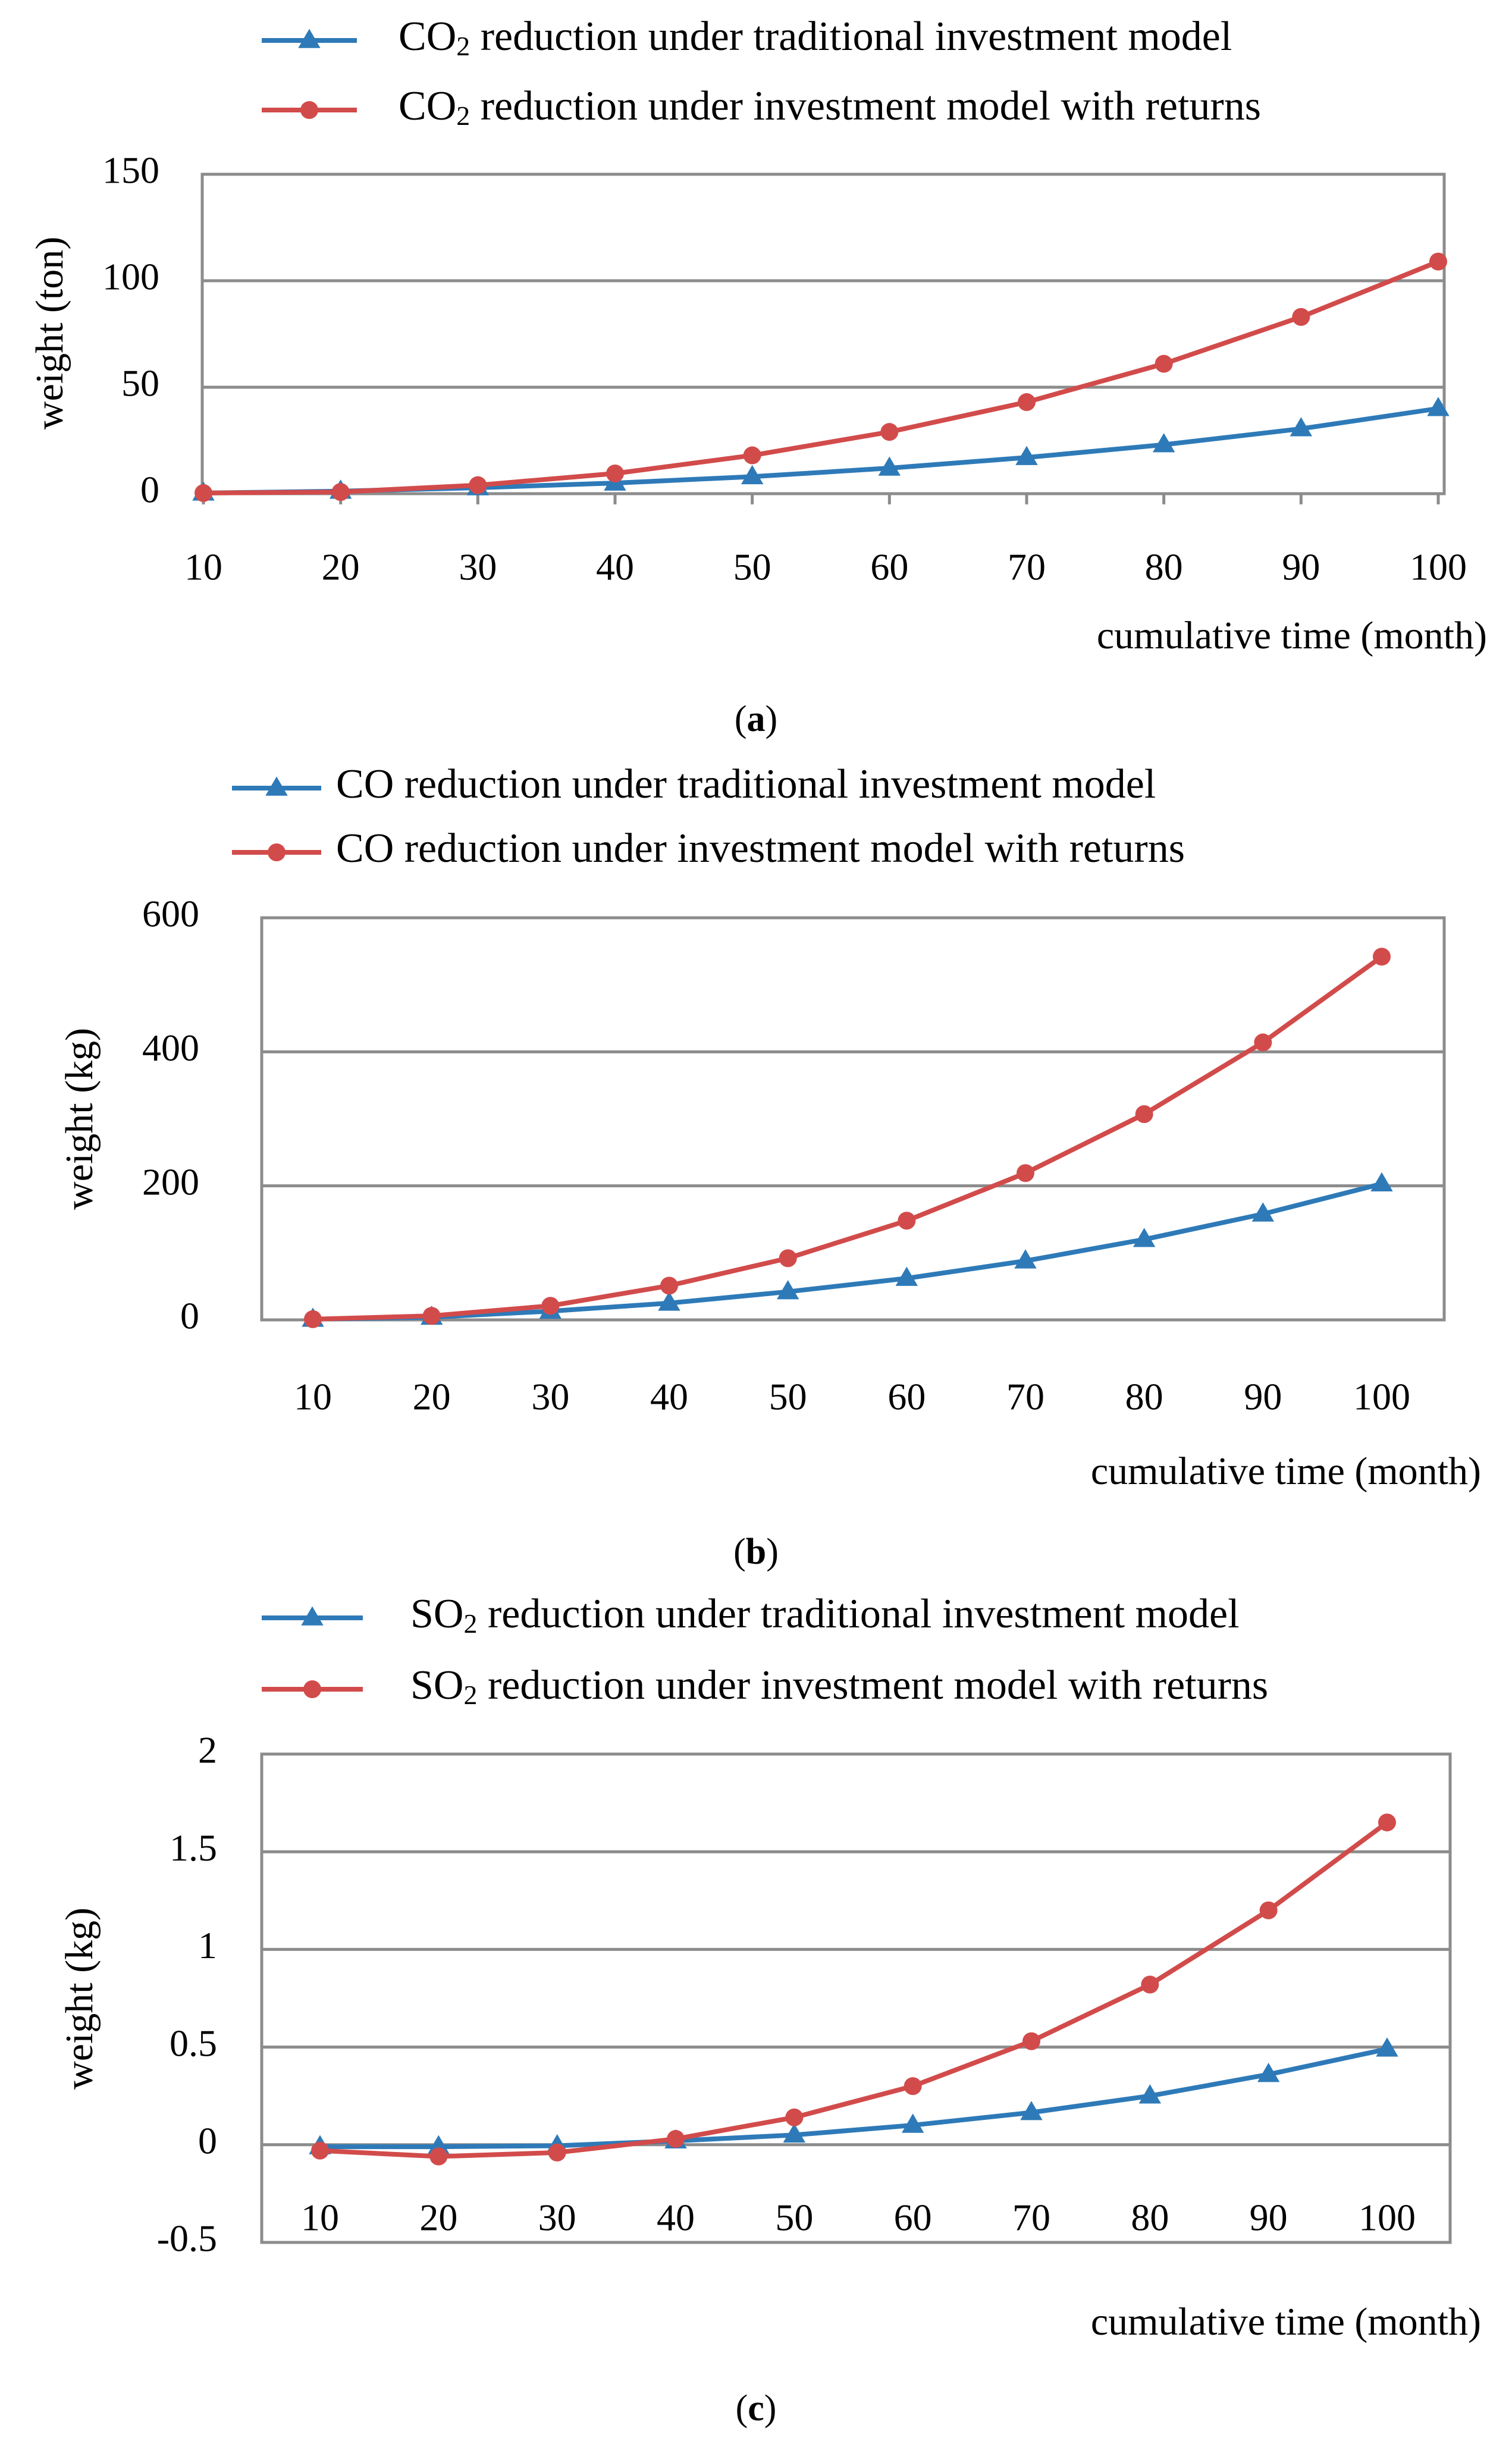 Image resolution: width=1512 pixels, height=2450 pixels. I want to click on y-tick-label: 50, so click(140, 383).